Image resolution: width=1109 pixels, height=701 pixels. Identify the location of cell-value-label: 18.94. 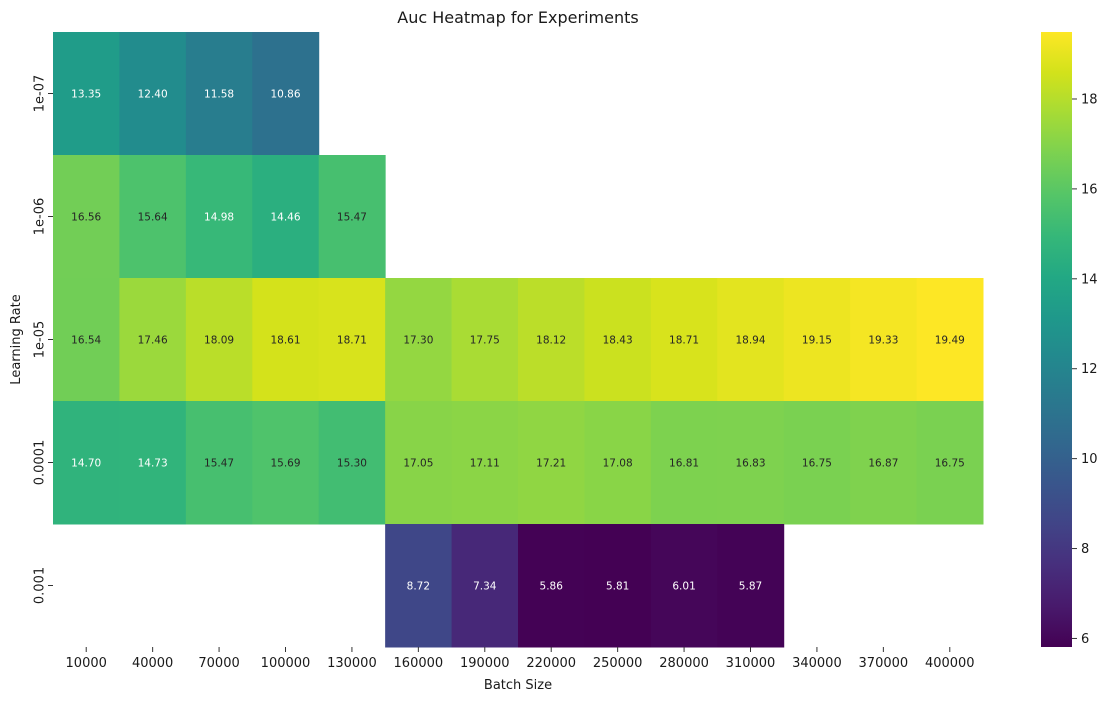
(750, 341).